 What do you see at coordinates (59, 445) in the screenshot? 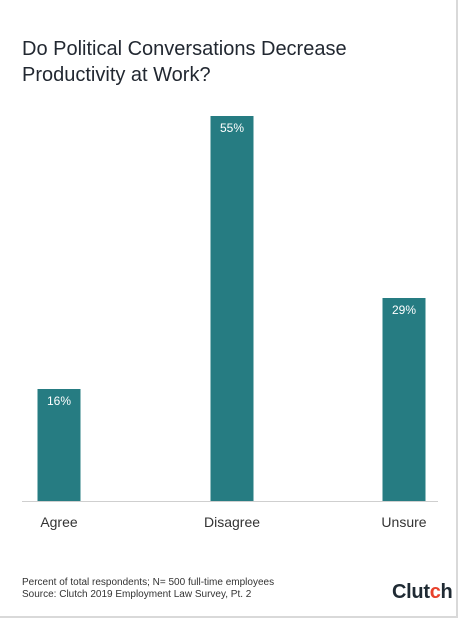
I see `bar-agree` at bounding box center [59, 445].